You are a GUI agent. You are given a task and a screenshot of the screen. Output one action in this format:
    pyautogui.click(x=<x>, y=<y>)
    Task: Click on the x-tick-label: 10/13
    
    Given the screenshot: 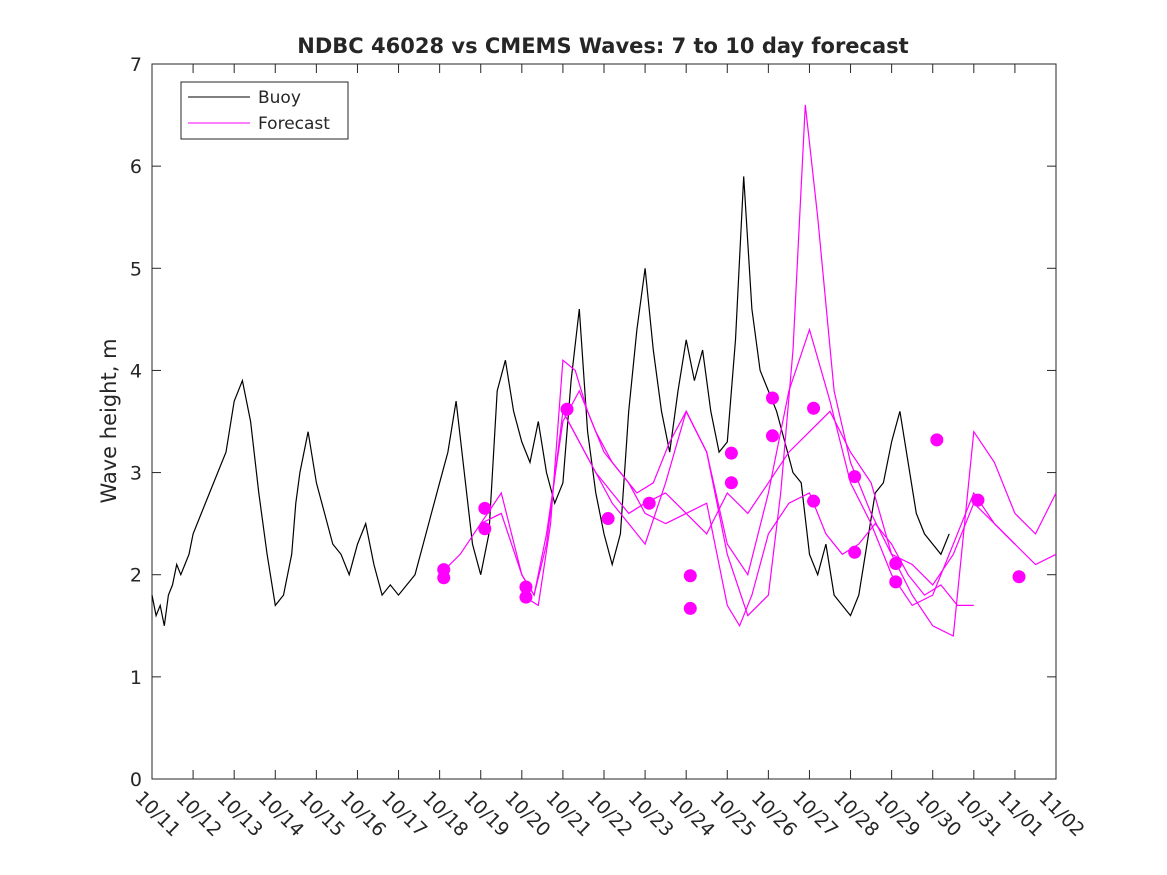 What is the action you would take?
    pyautogui.click(x=240, y=814)
    